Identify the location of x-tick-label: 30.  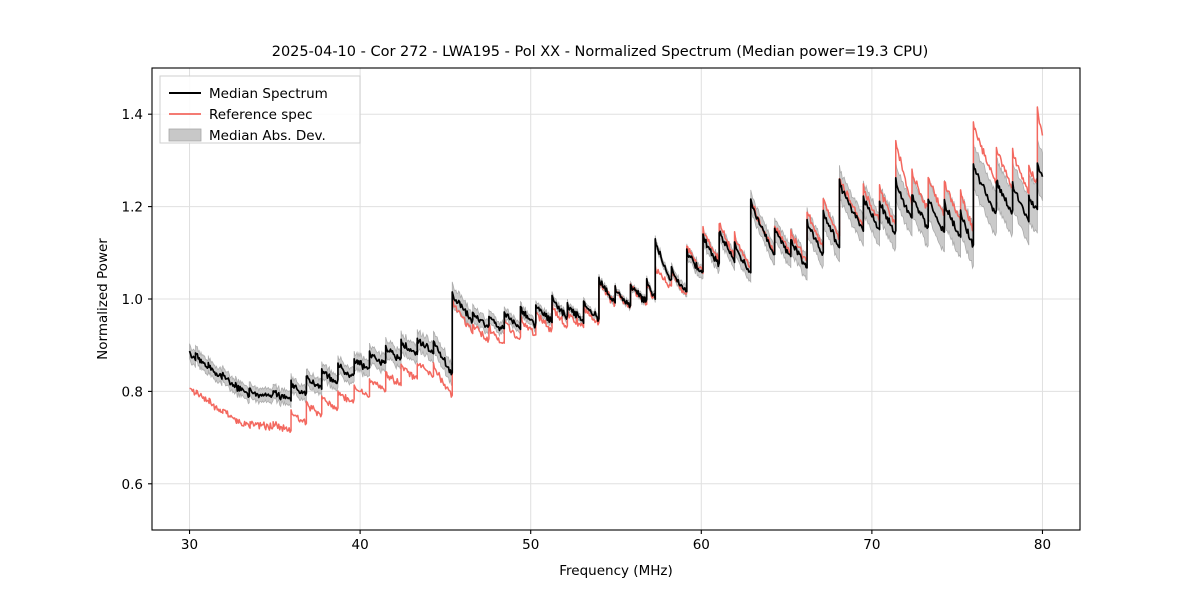
(189, 545).